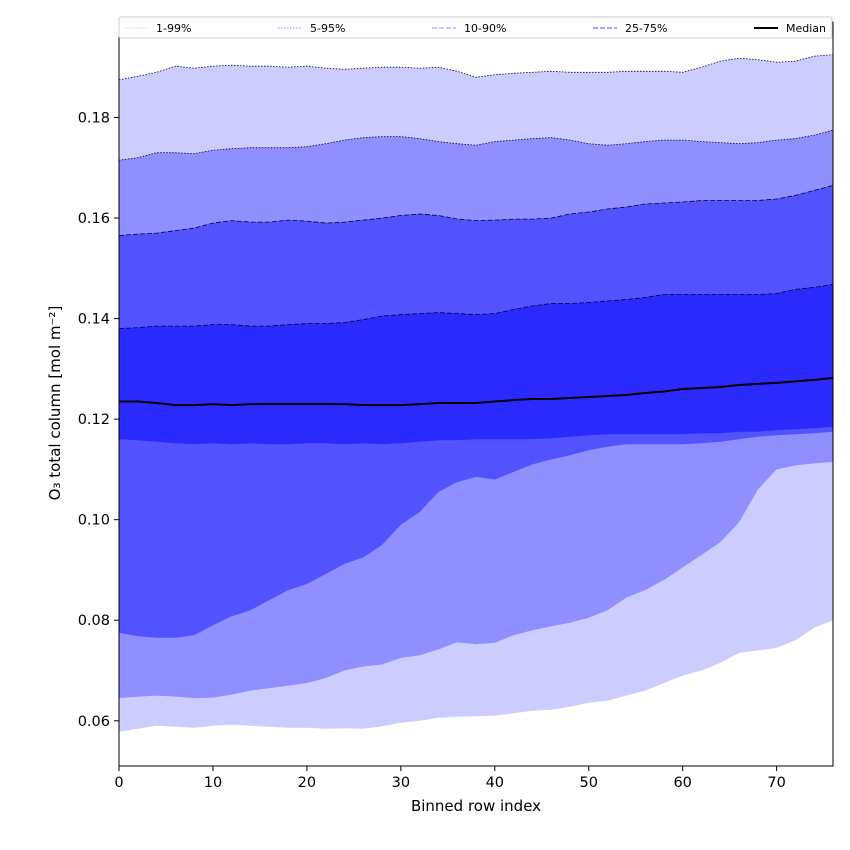  I want to click on legend-box, so click(475, 27).